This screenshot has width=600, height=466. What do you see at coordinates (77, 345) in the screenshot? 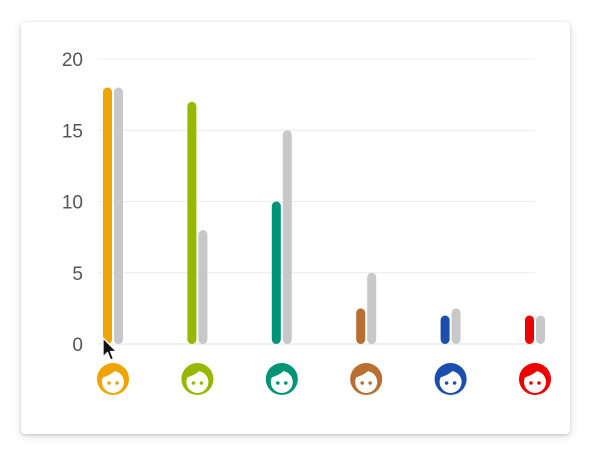
I see `y-tick-label: 0` at bounding box center [77, 345].